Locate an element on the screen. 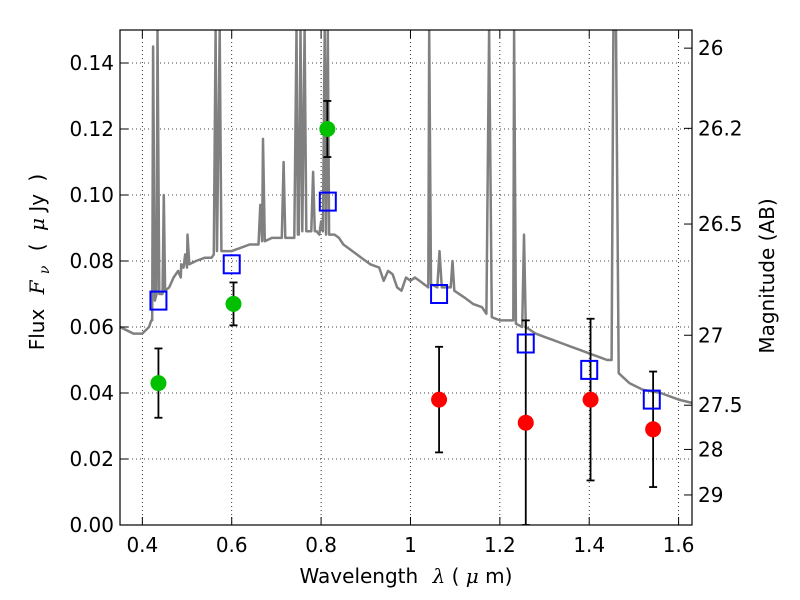 The width and height of the screenshot is (800, 600). y-tick-label: 0.10 is located at coordinates (91, 195).